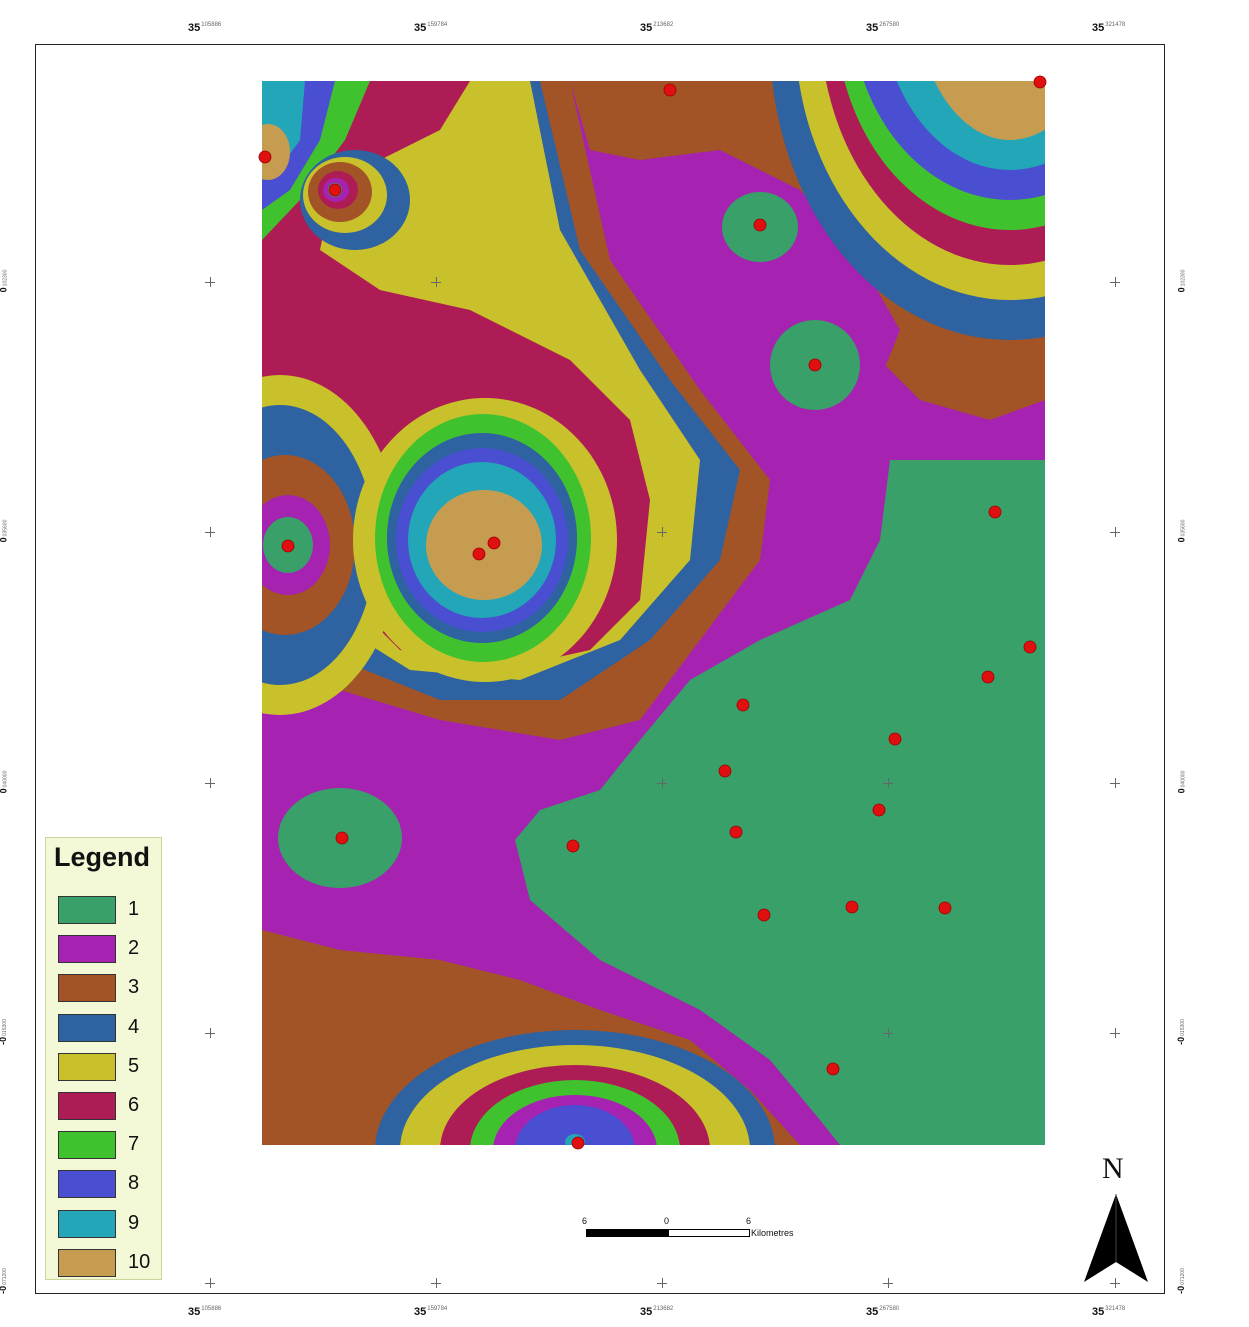 This screenshot has width=1249, height=1327. What do you see at coordinates (695, 1227) in the screenshot?
I see `scale-bar: 6 0 6 Kilometres` at bounding box center [695, 1227].